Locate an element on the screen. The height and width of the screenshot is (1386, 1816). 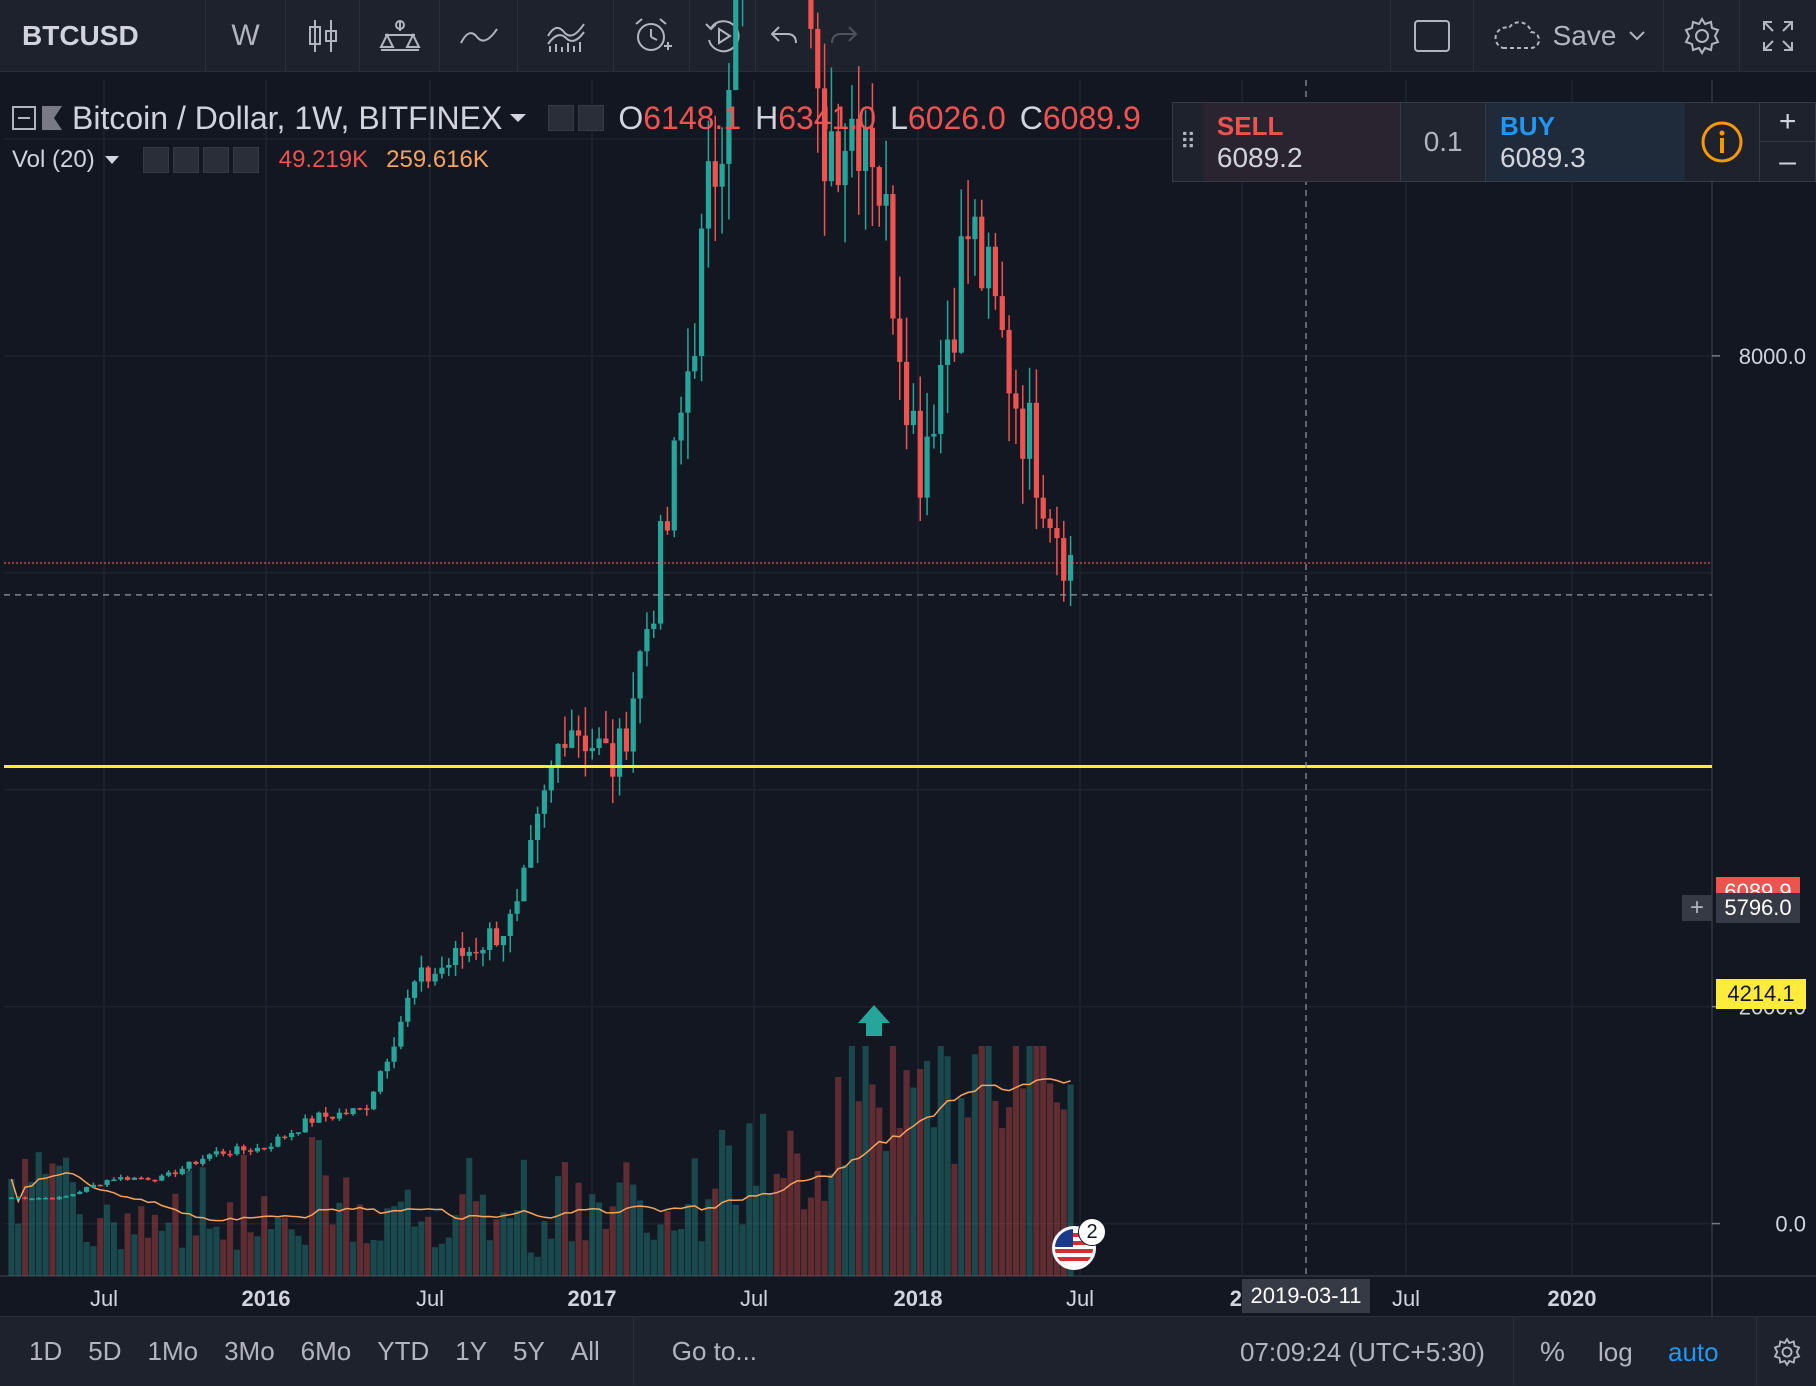
range-button-3mo: 3Mo is located at coordinates (249, 1351).